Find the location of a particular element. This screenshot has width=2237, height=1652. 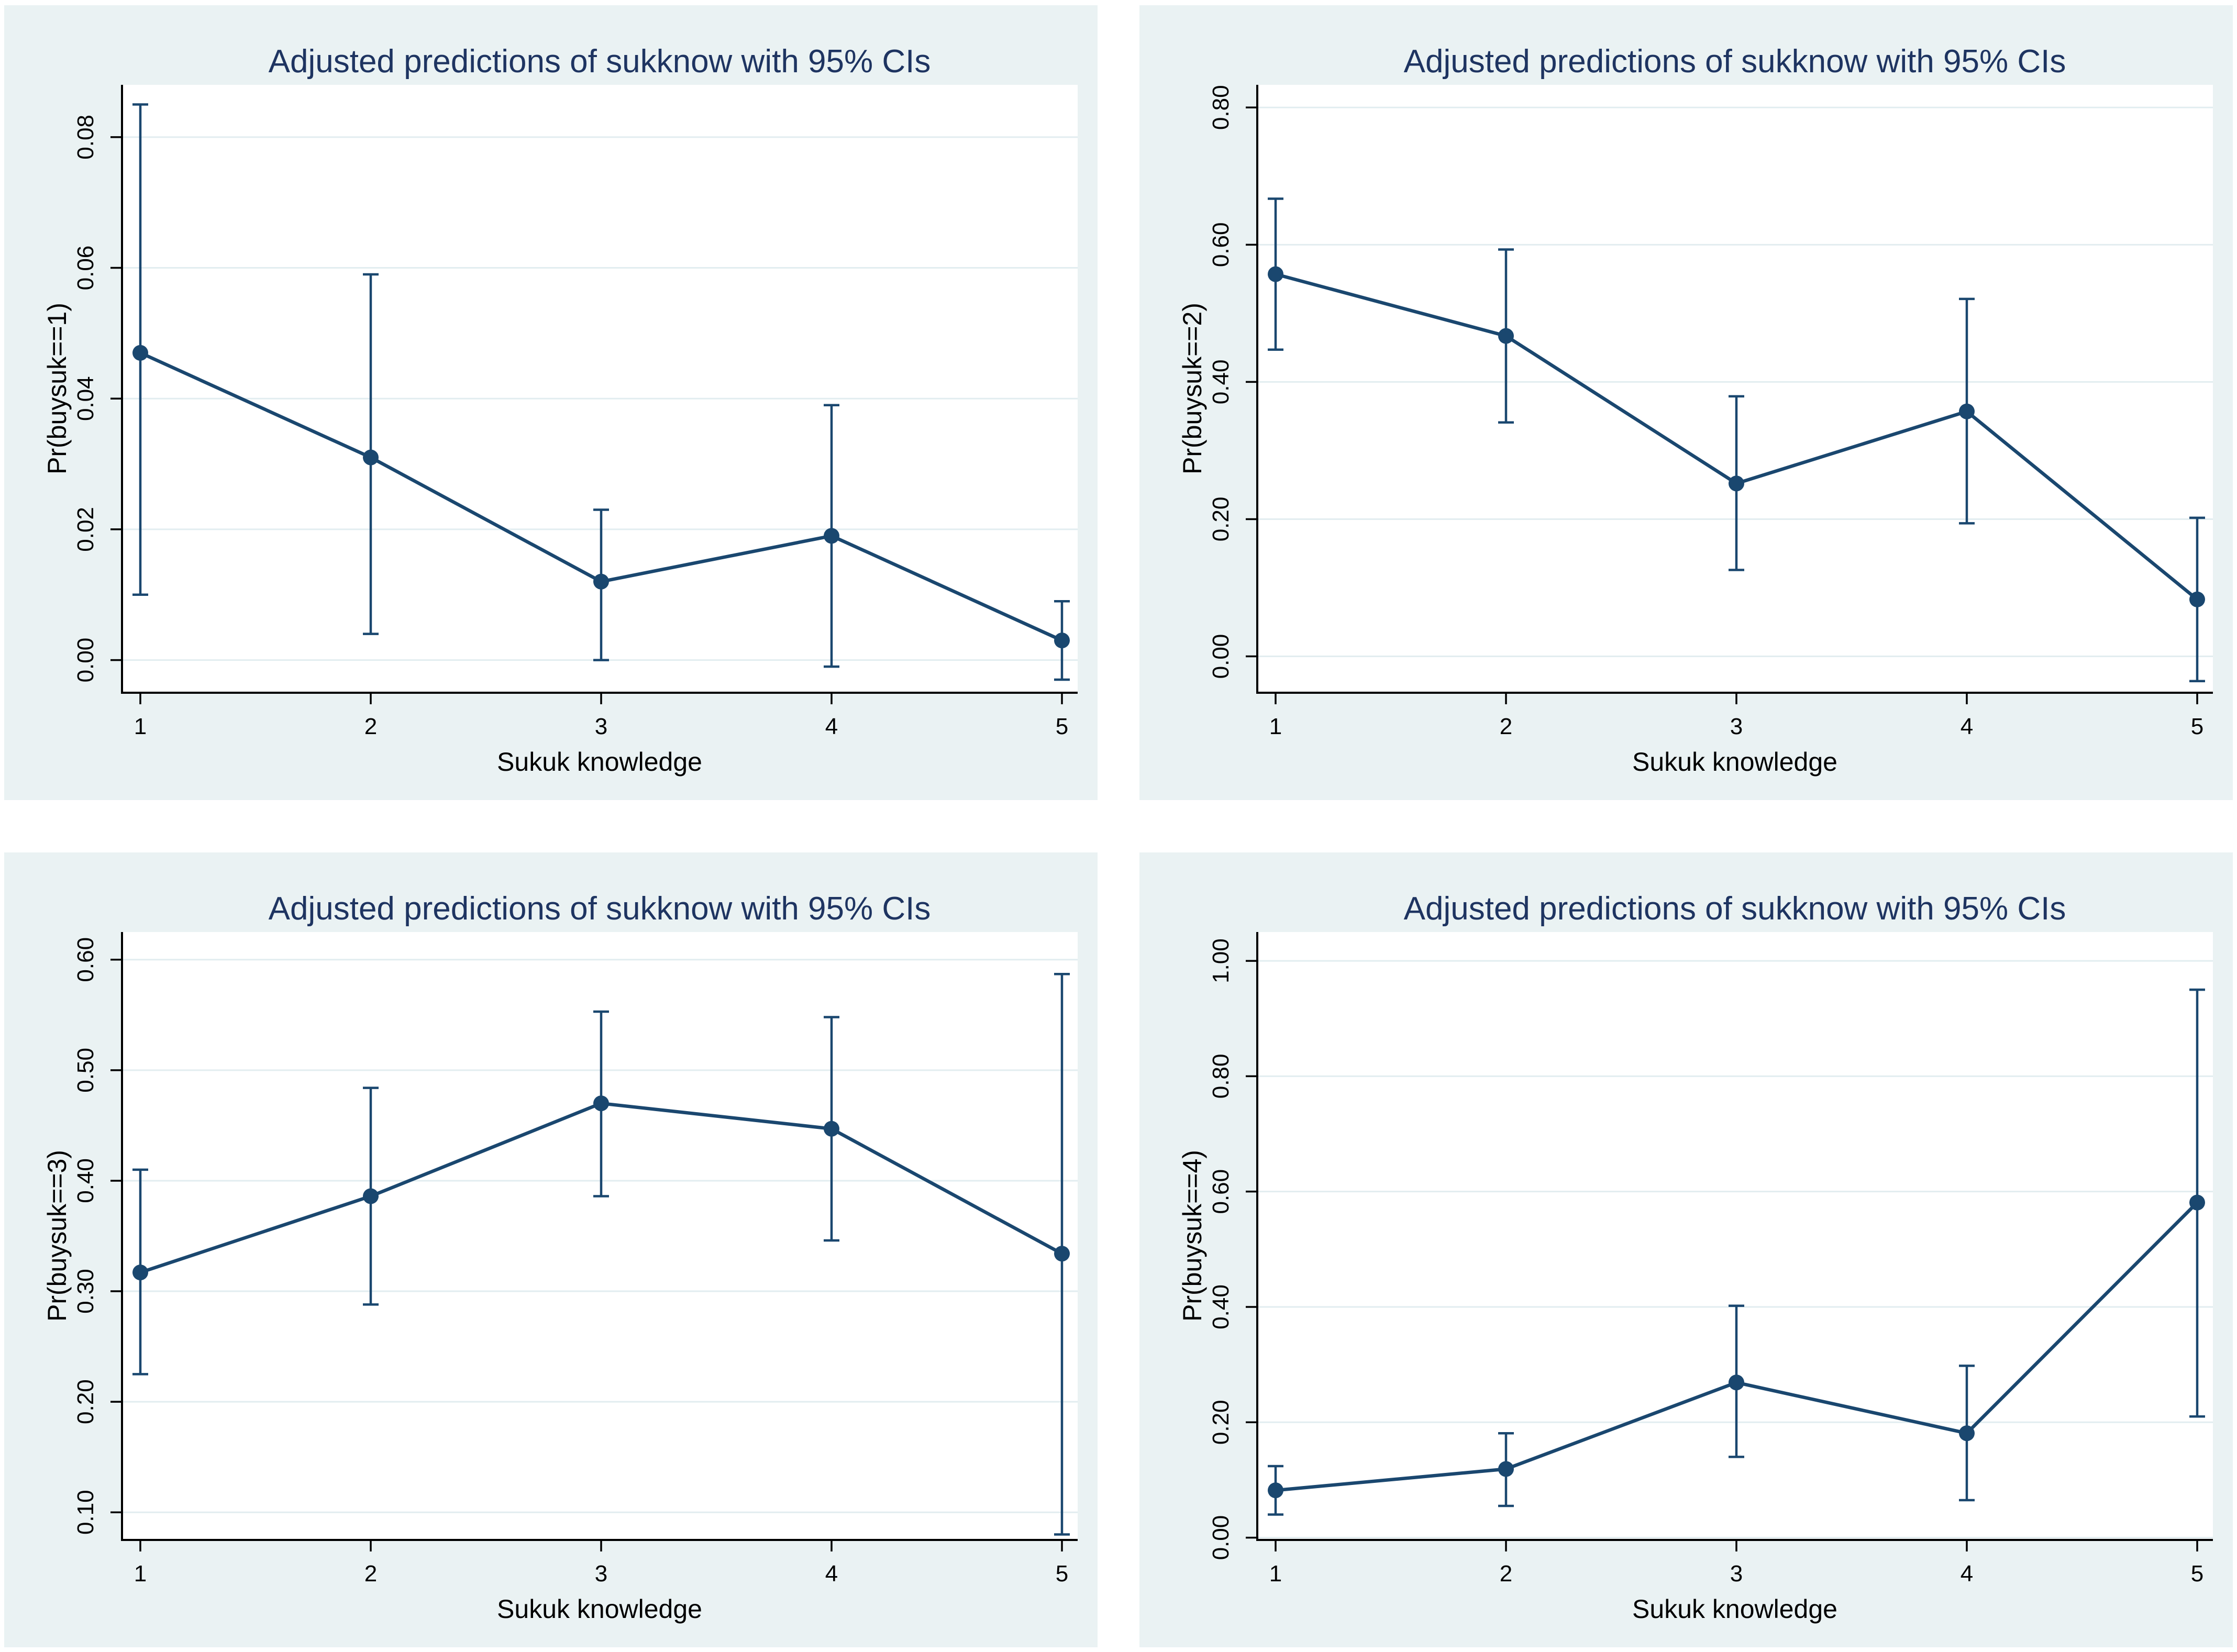

y-tick-label: 0.02 is located at coordinates (85, 529).